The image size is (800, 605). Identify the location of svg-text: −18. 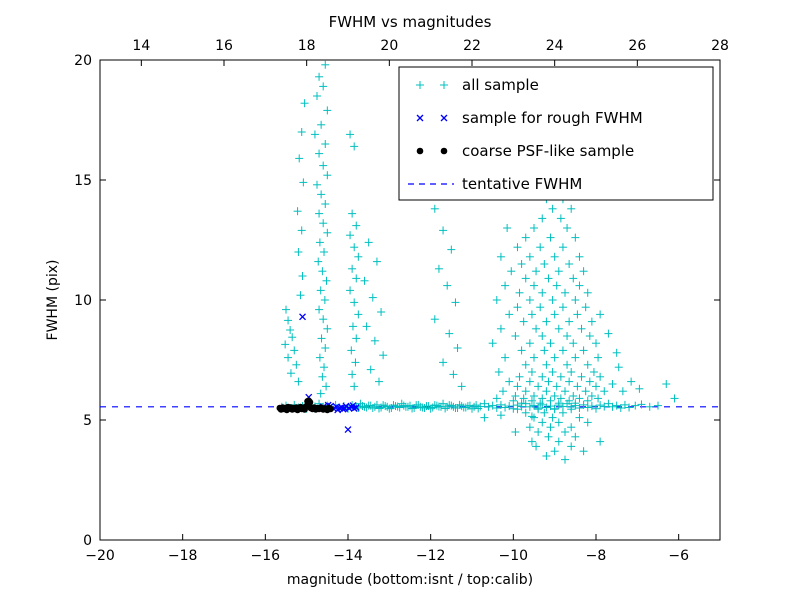
(183, 556).